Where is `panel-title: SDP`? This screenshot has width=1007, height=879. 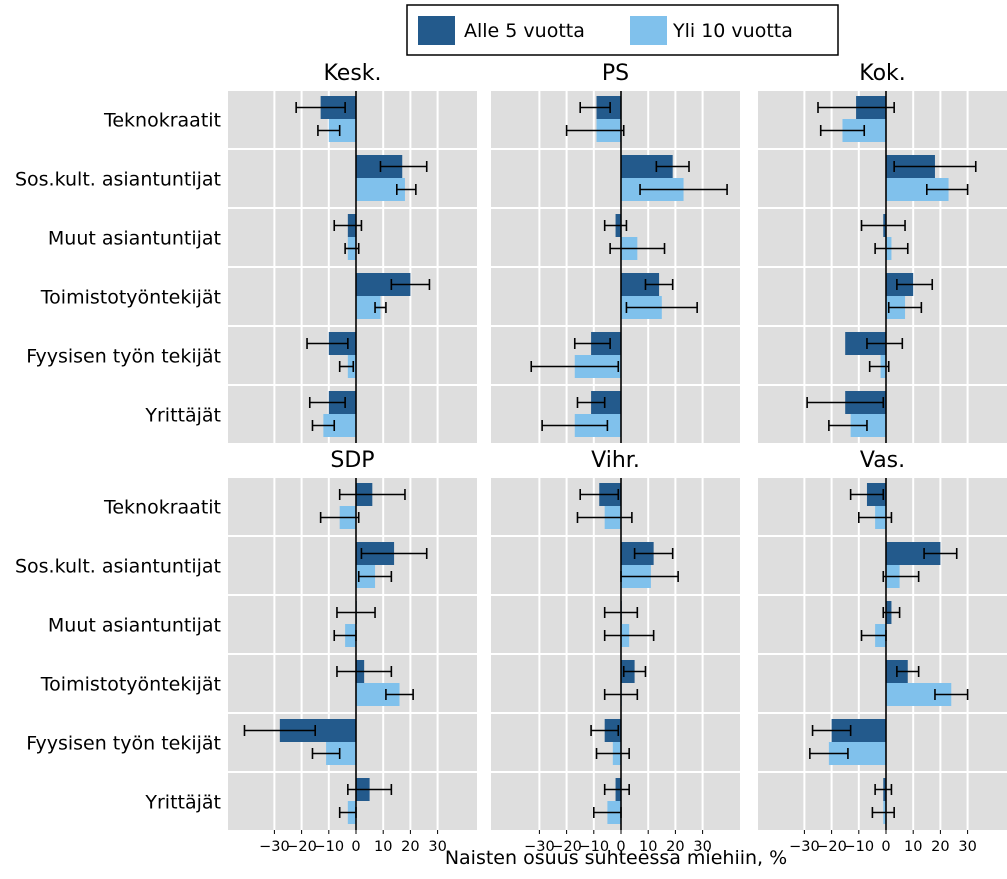 panel-title: SDP is located at coordinates (352, 460).